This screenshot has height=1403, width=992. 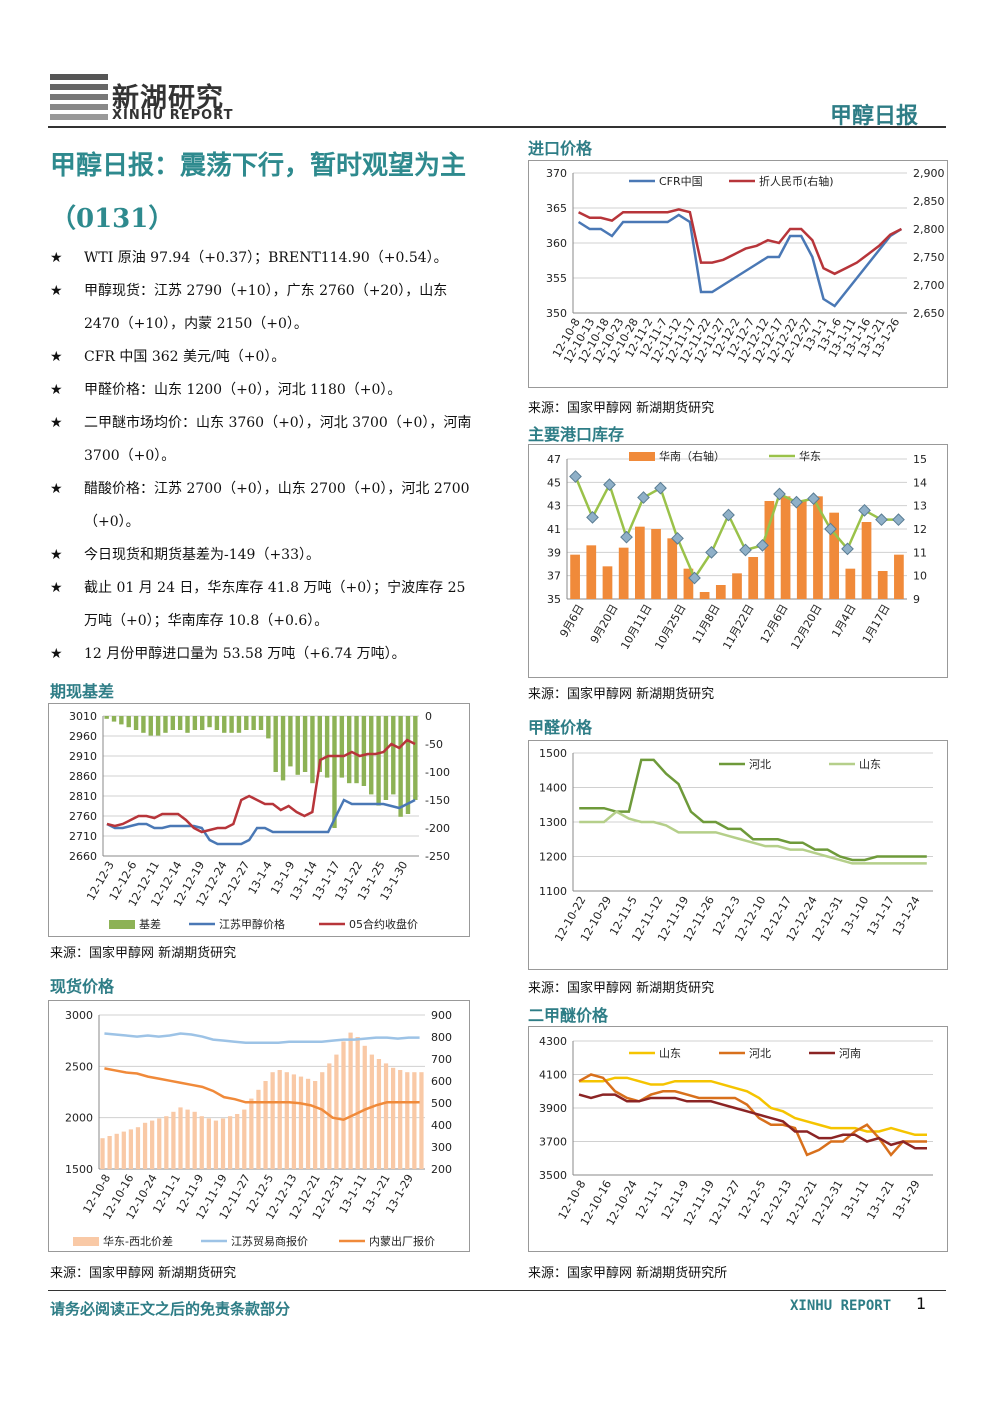 What do you see at coordinates (920, 506) in the screenshot?
I see `y2-tick-label: 13` at bounding box center [920, 506].